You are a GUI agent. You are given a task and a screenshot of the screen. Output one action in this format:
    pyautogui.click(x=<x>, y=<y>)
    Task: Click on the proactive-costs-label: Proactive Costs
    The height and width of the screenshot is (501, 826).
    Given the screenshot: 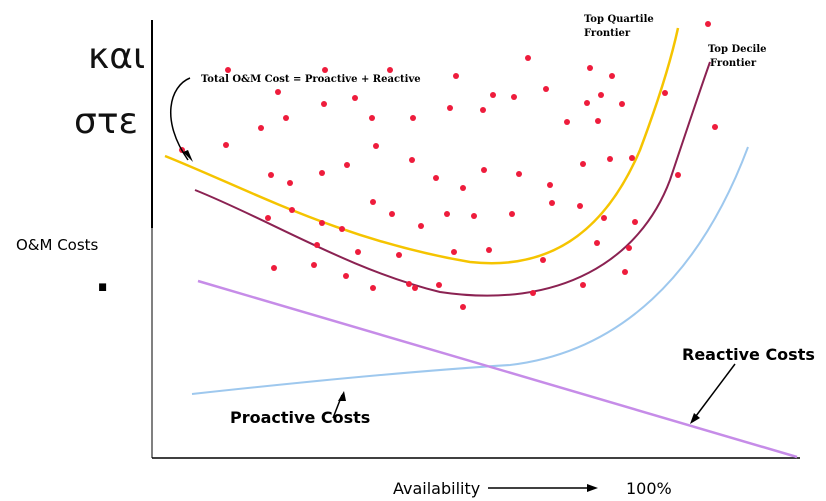 What is the action you would take?
    pyautogui.click(x=300, y=417)
    